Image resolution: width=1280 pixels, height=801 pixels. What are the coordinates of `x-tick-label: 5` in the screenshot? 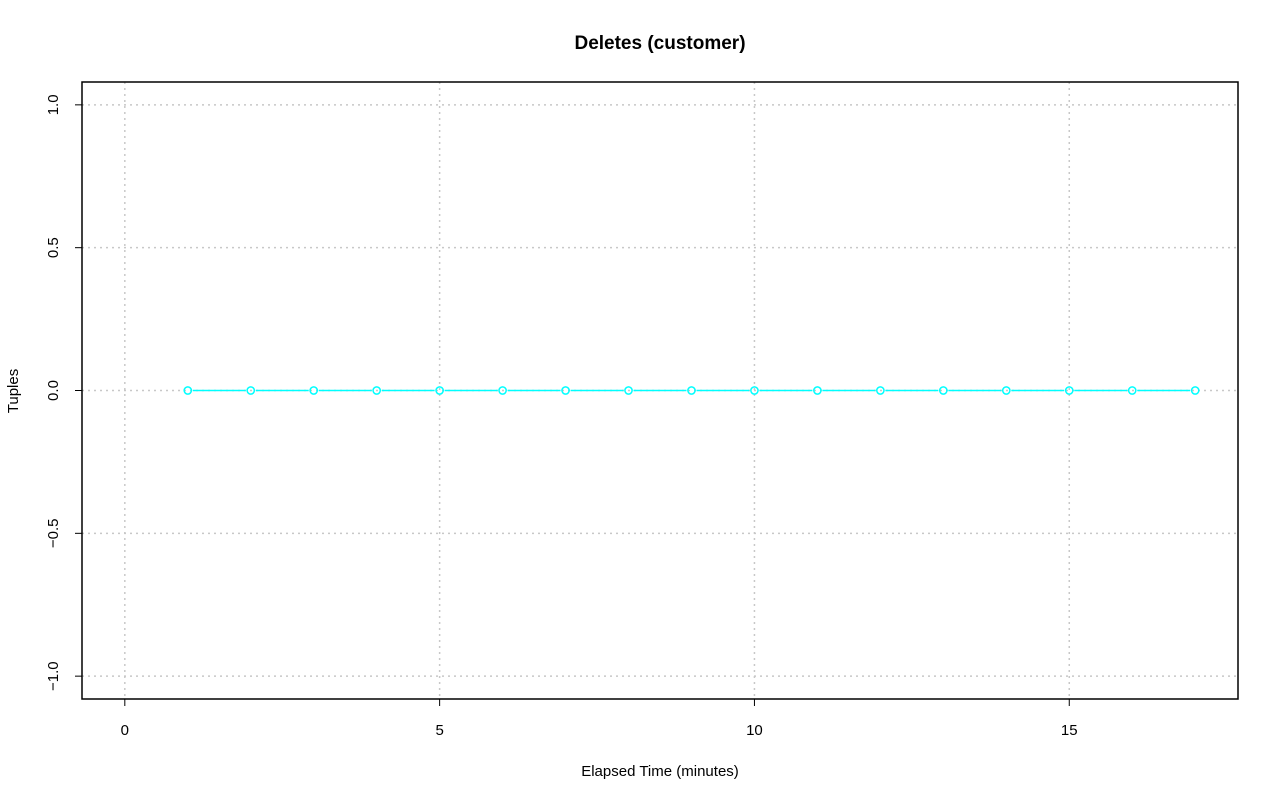 It's located at (439, 730).